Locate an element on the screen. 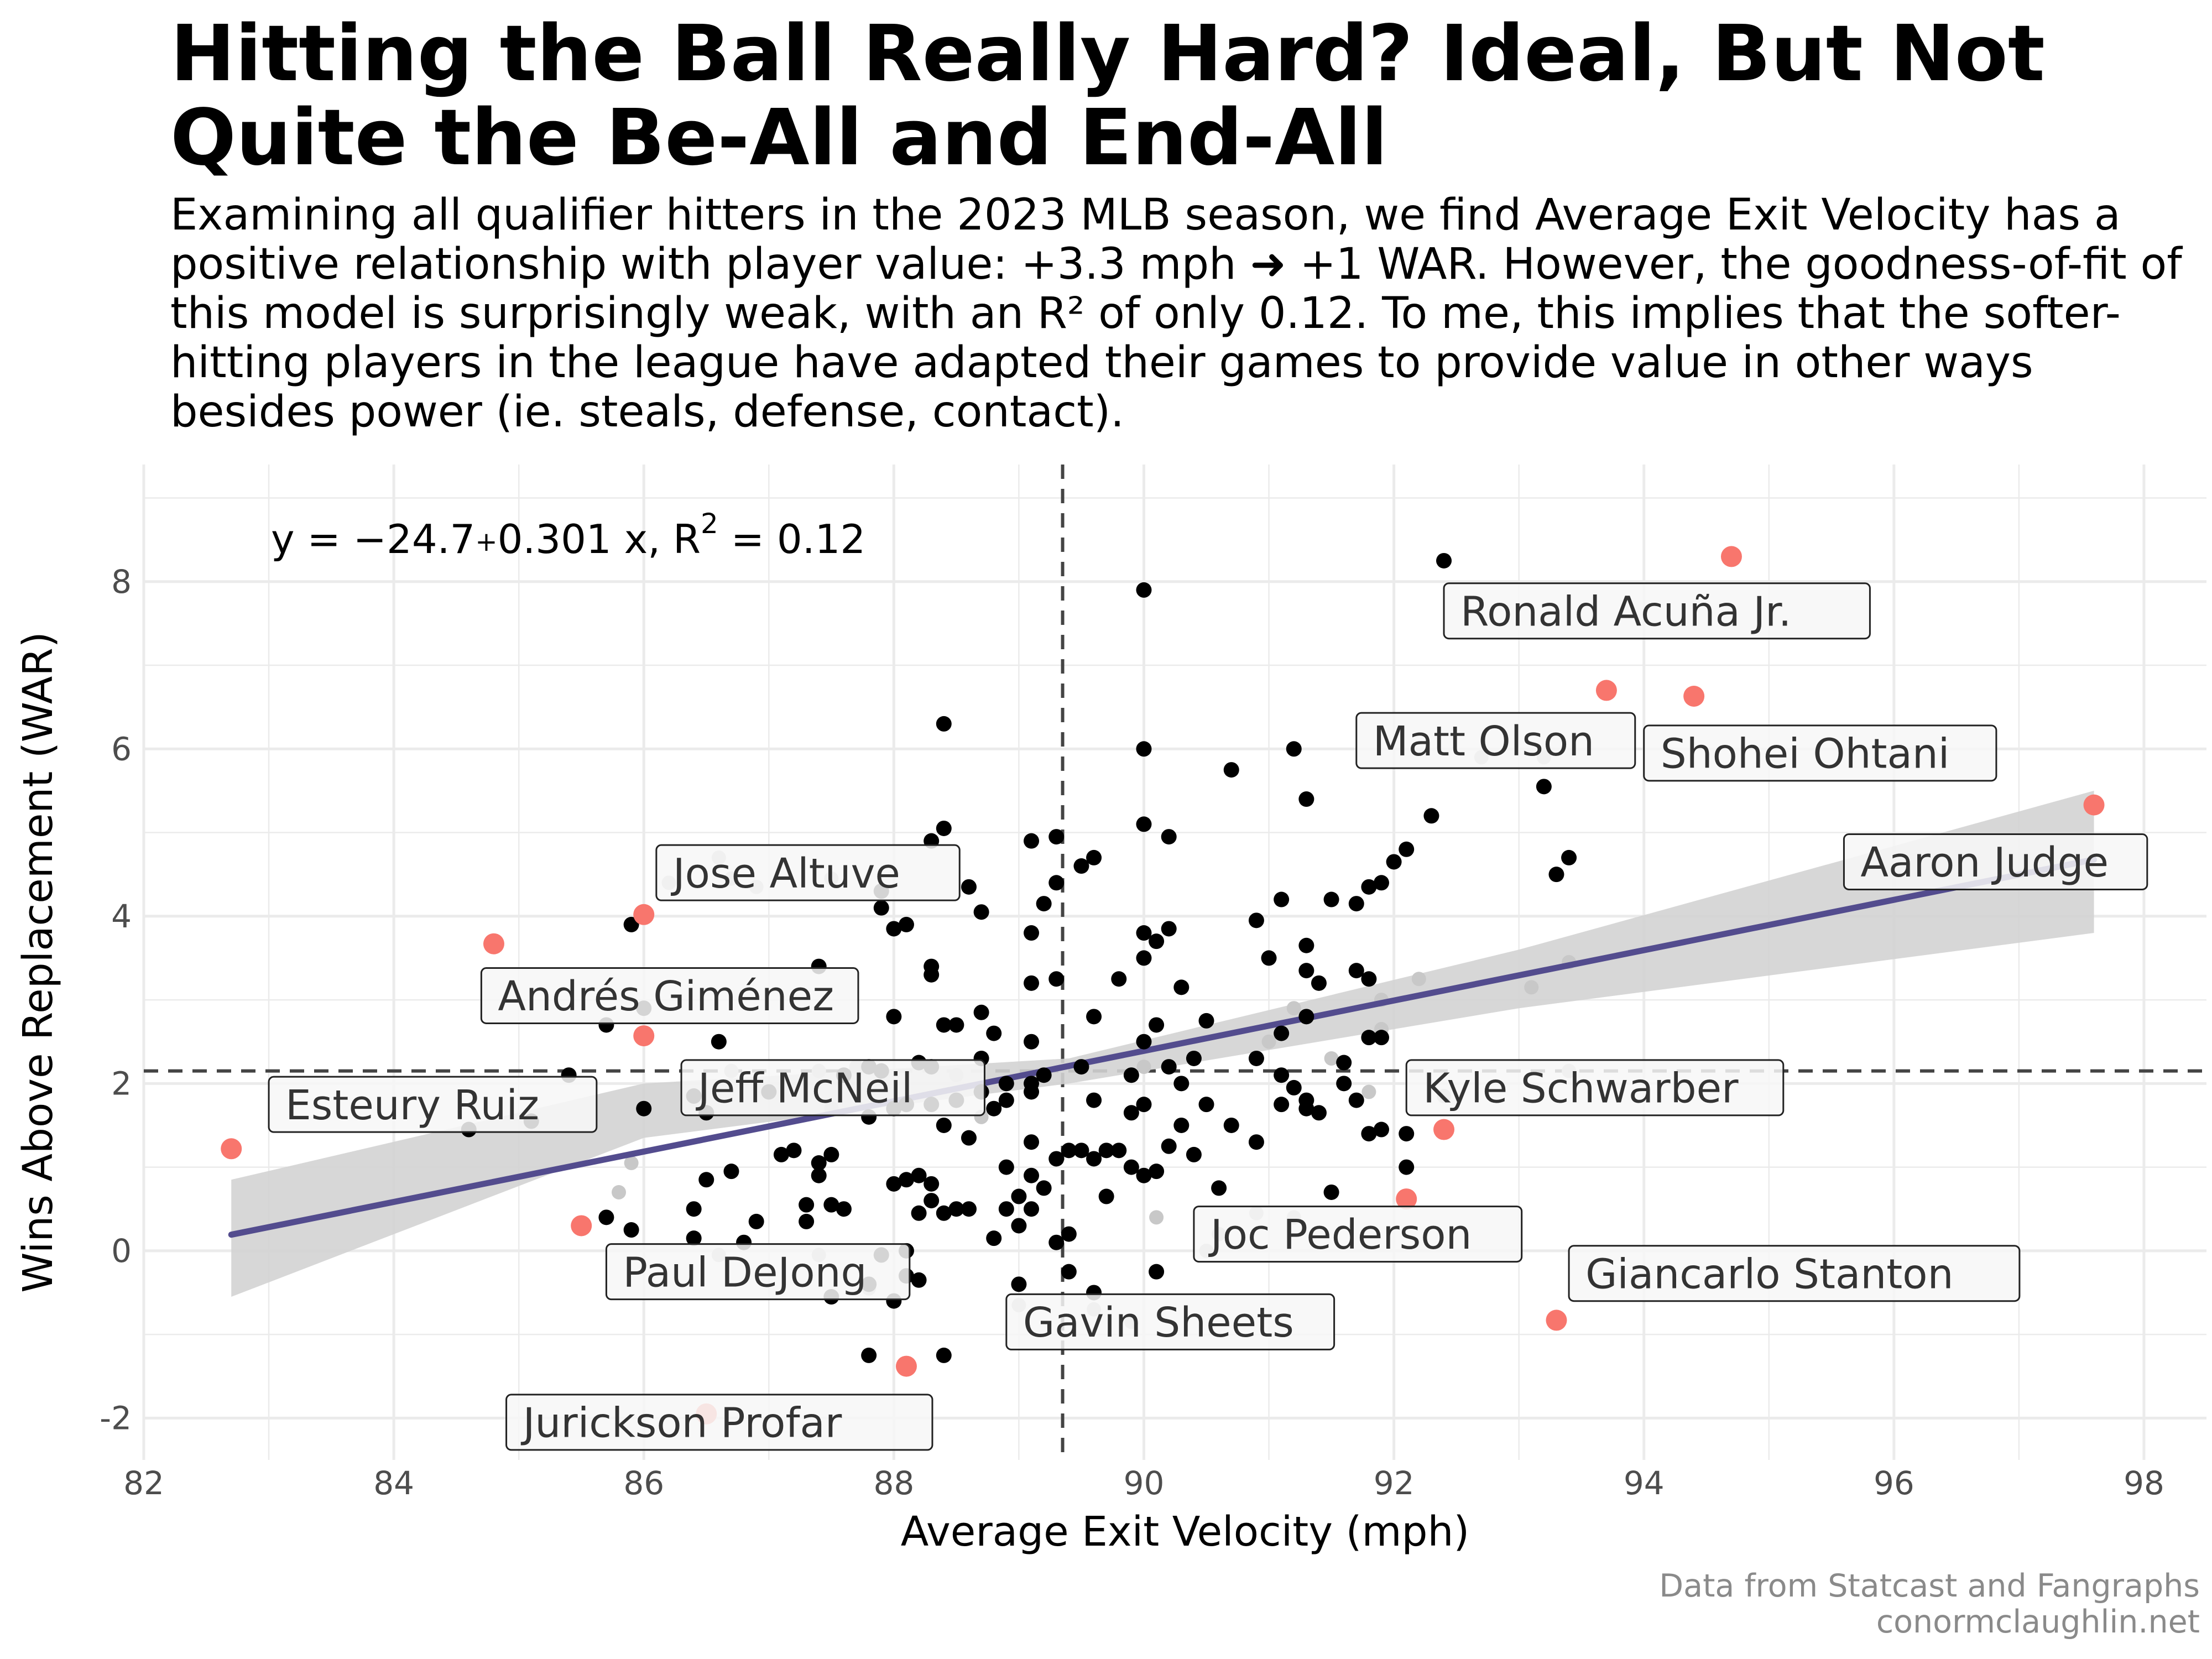  x-tick-label: 96 is located at coordinates (1894, 1483).